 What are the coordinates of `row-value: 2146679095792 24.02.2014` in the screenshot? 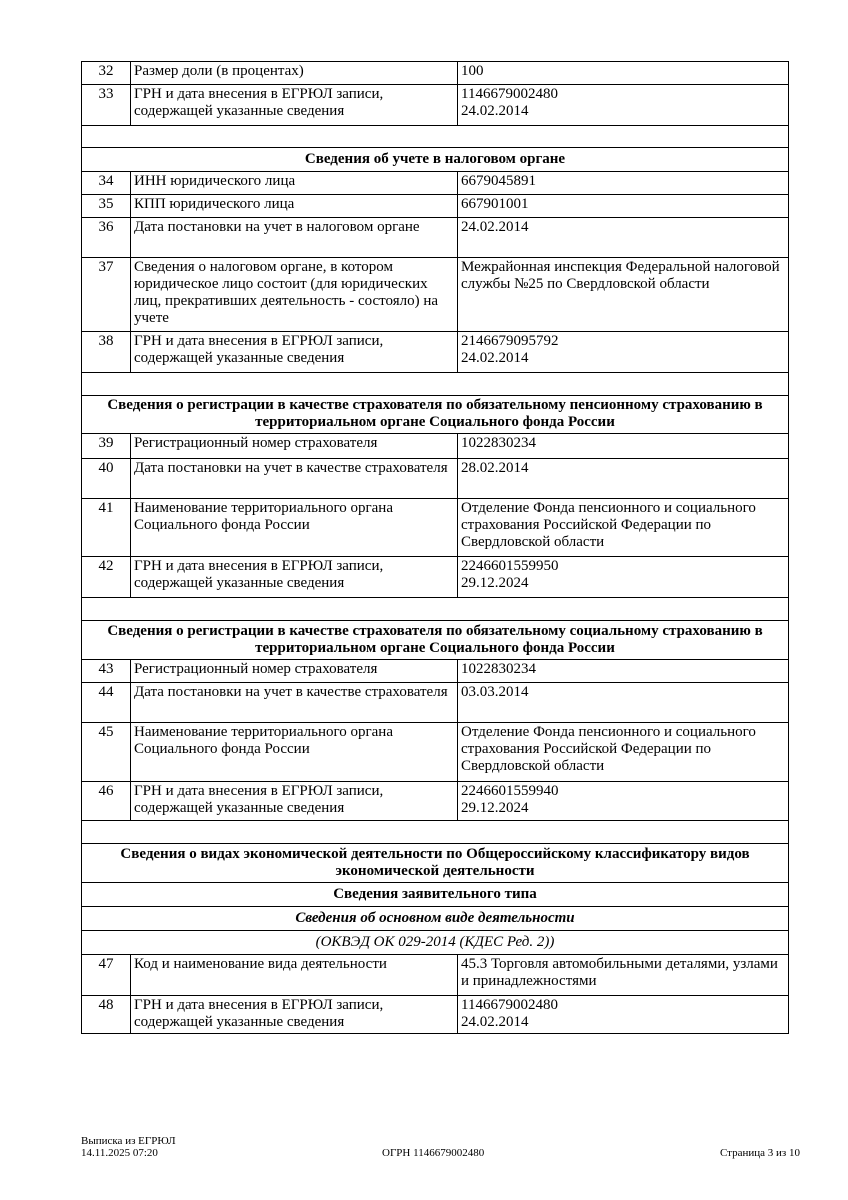 It's located at (623, 352).